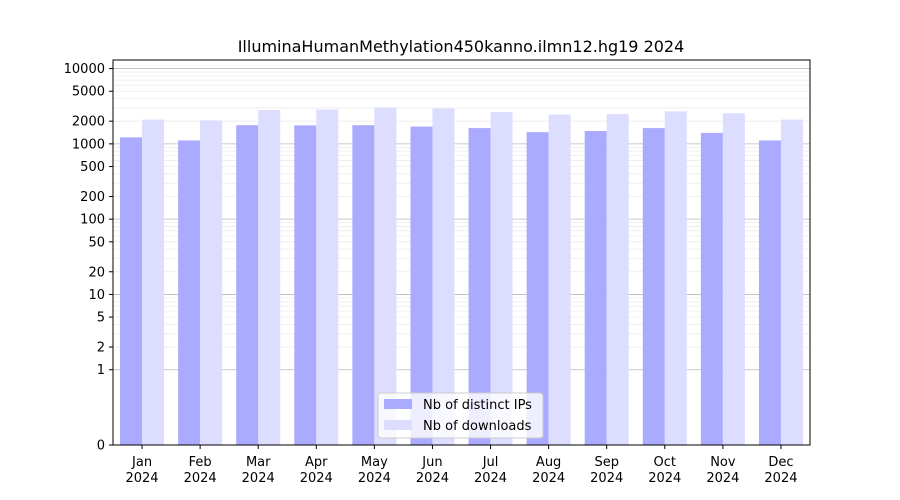 This screenshot has height=500, width=900. I want to click on x-tick-label-month: Oct, so click(665, 462).